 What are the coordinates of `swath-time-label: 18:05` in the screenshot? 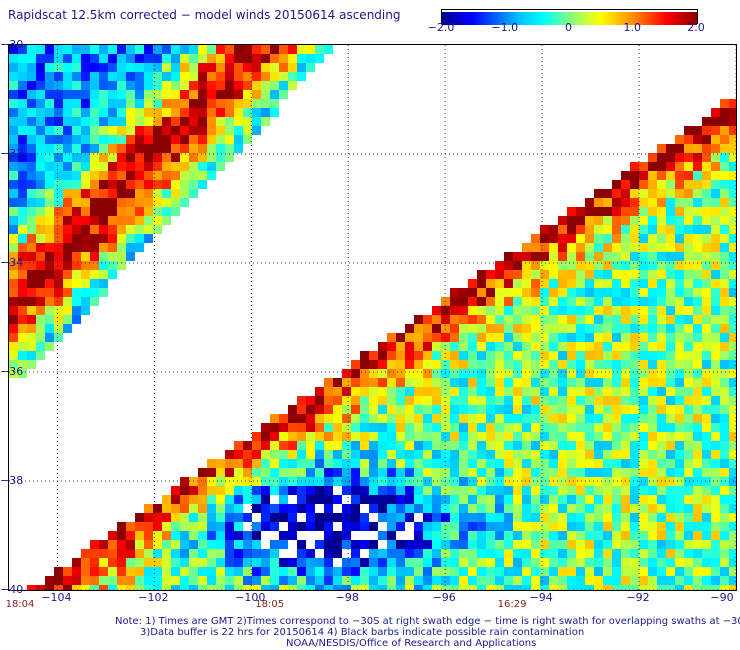 It's located at (270, 604).